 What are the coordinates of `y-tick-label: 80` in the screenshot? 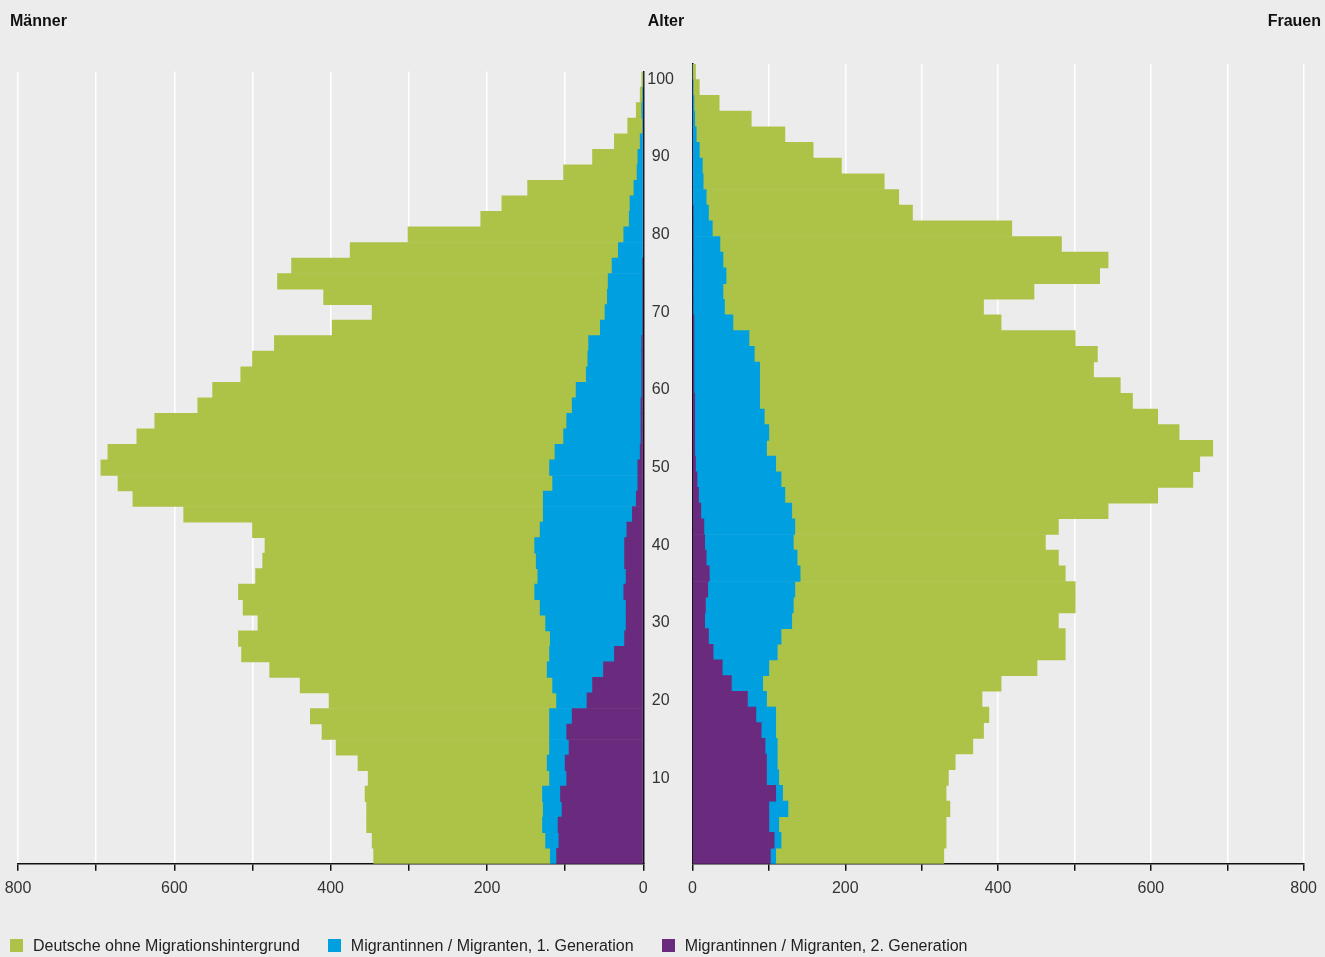 It's located at (660, 234).